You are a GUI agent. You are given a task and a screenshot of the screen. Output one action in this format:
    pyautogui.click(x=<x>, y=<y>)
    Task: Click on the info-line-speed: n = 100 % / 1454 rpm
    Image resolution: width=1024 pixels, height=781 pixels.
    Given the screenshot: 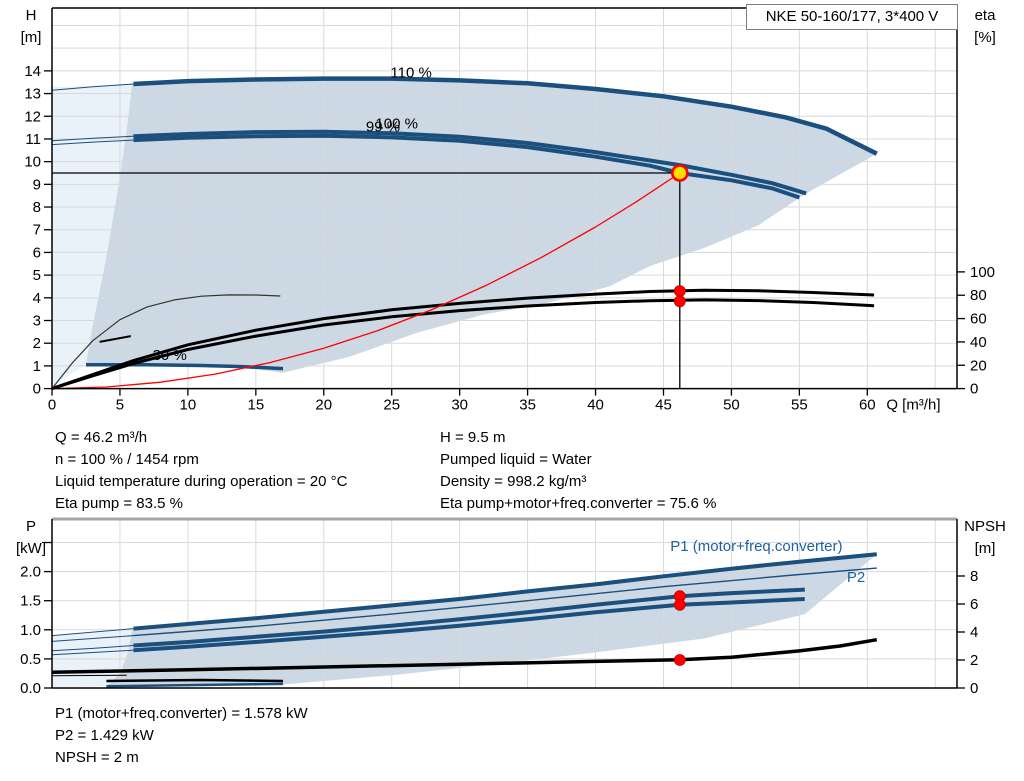 What is the action you would take?
    pyautogui.click(x=127, y=459)
    